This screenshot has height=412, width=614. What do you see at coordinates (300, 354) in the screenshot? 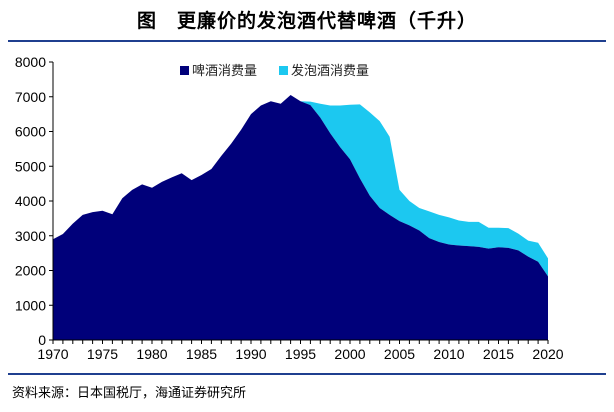
I see `x-tick-label: 1995` at bounding box center [300, 354].